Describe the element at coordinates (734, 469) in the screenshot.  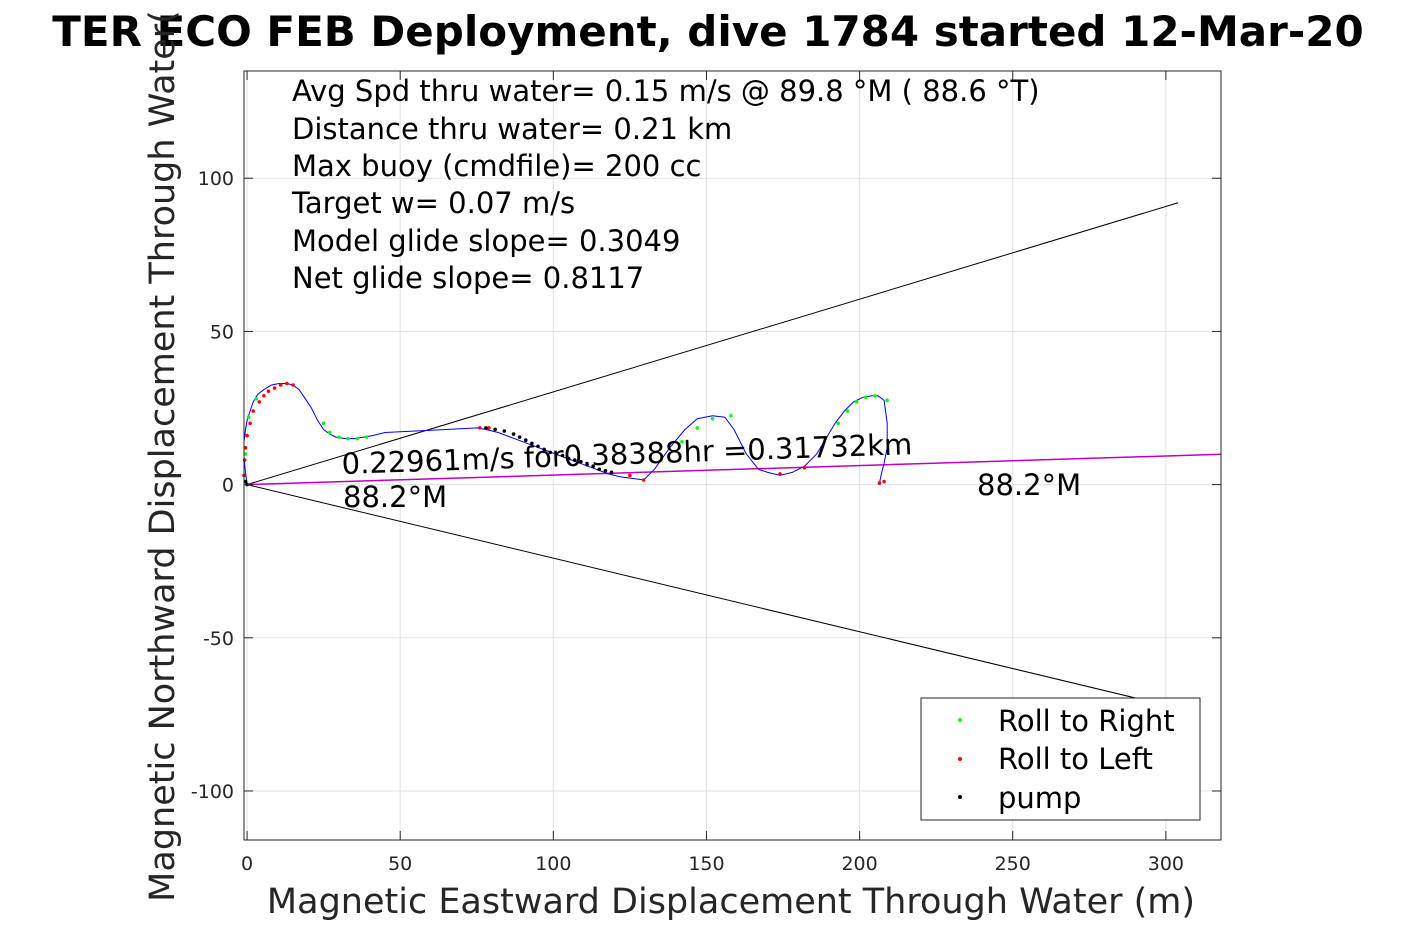
I see `heading-line` at that location.